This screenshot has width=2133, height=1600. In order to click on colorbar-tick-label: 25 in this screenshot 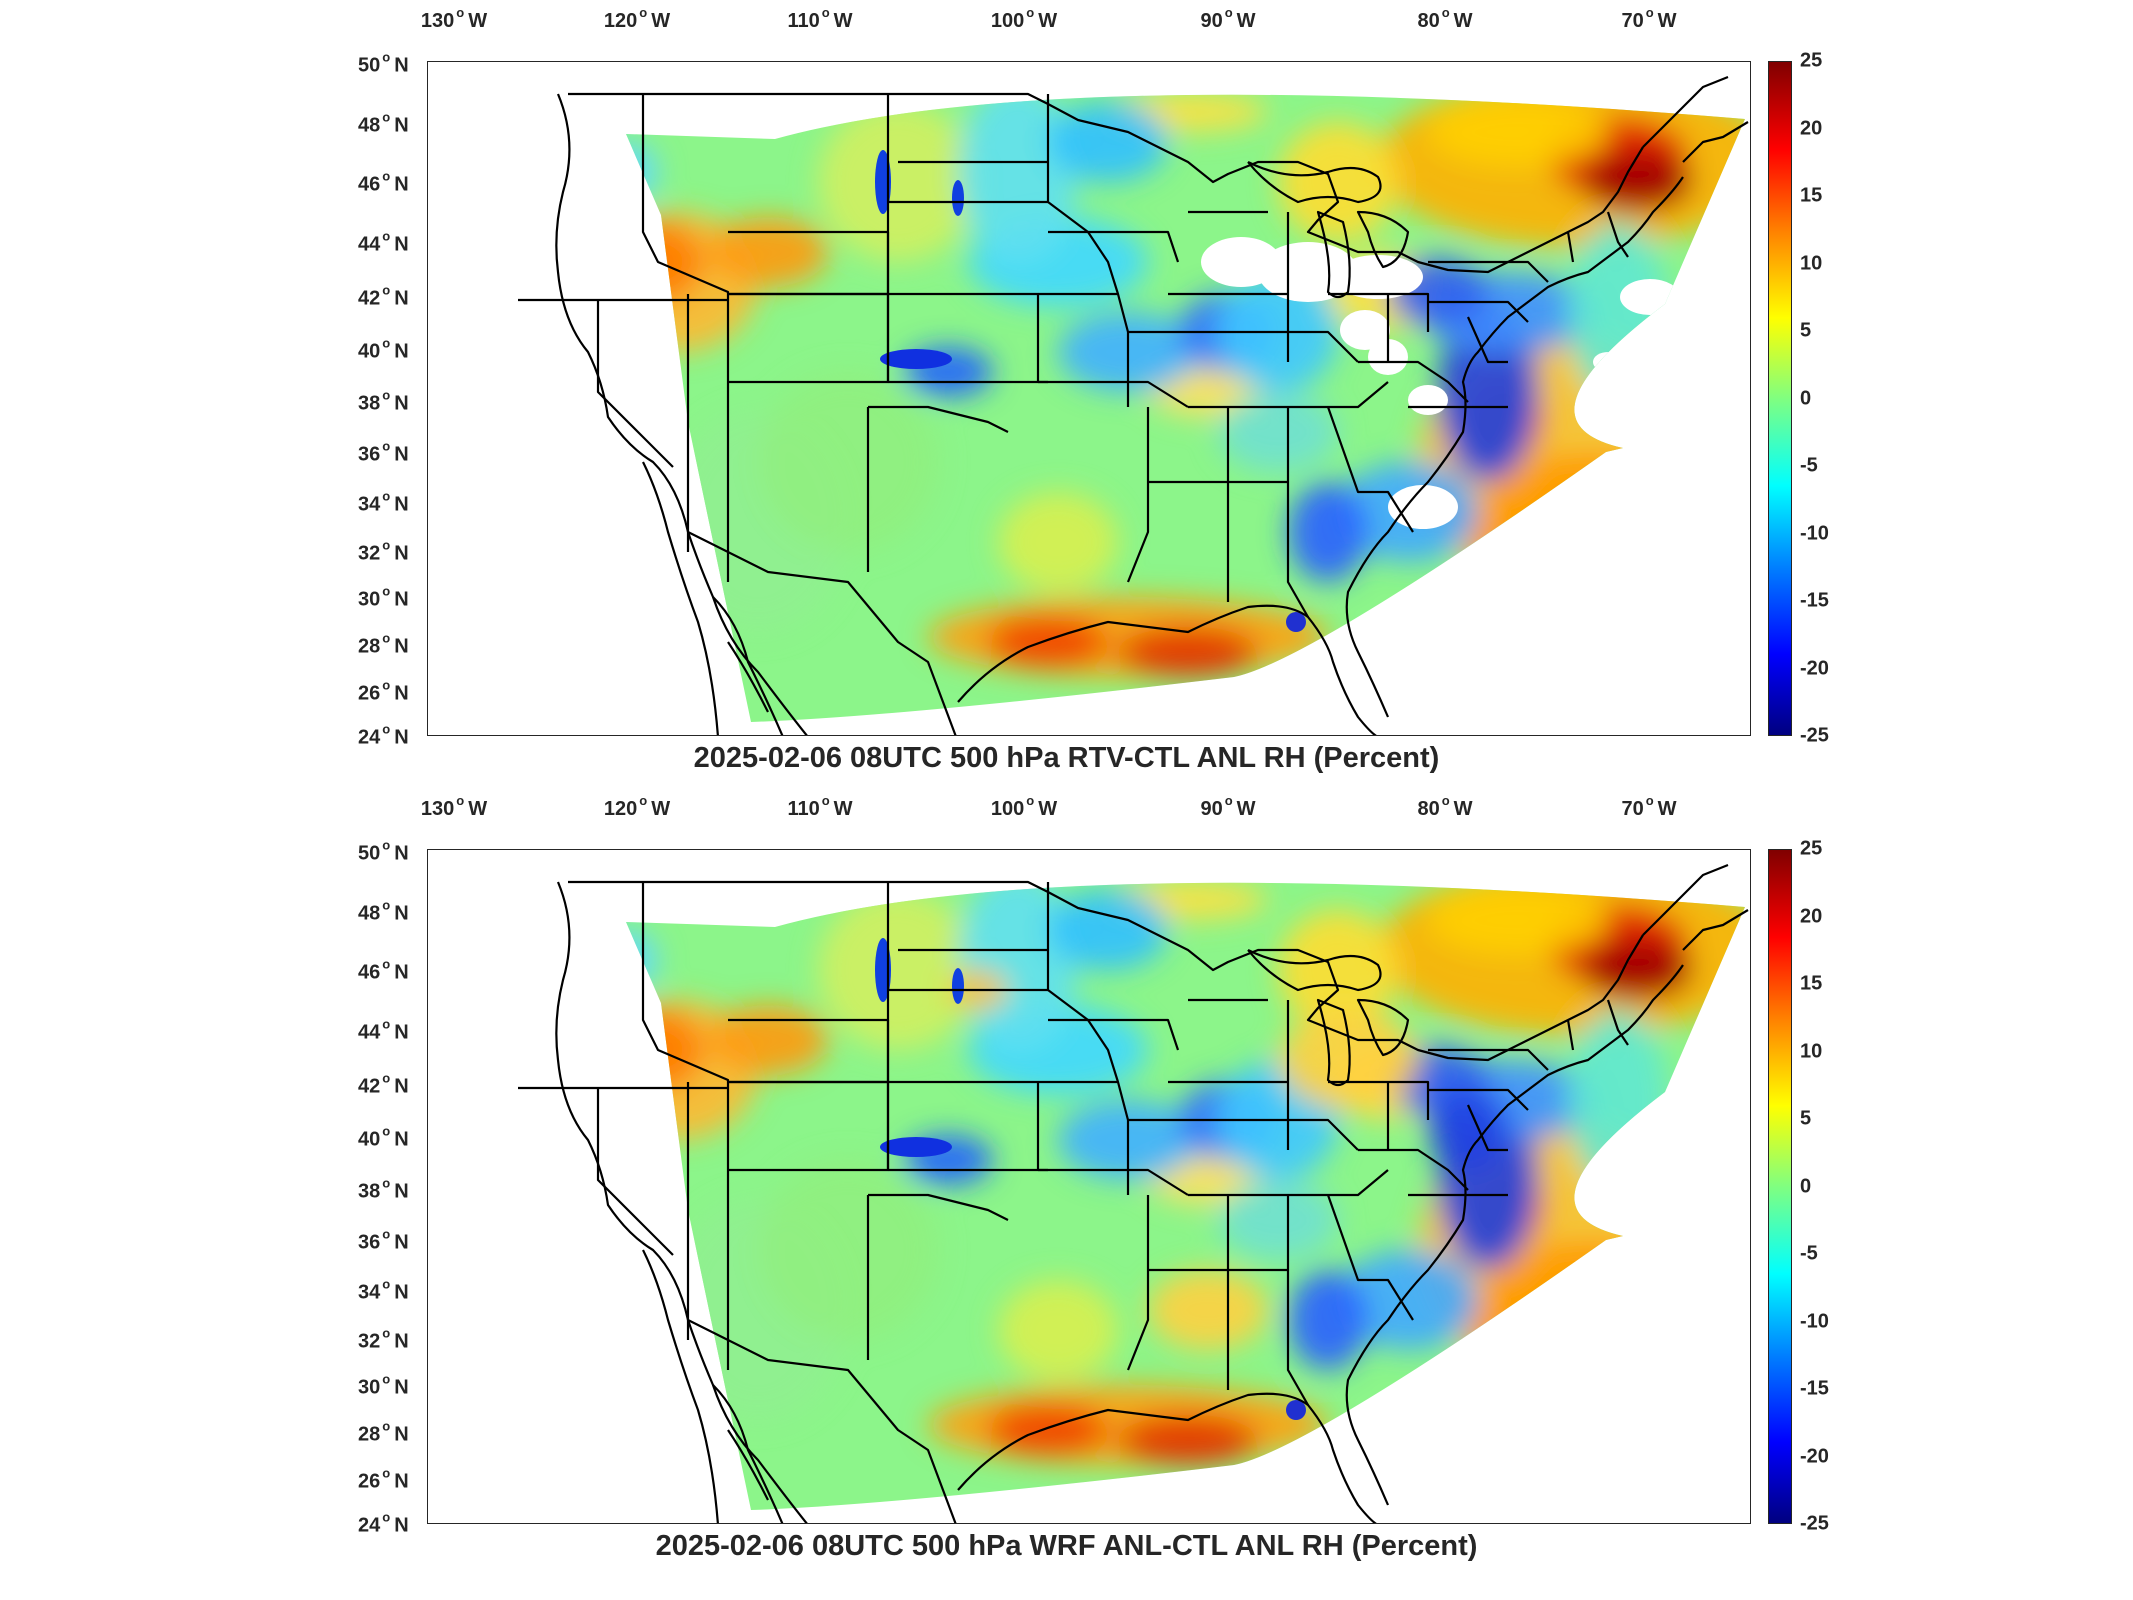, I will do `click(1811, 60)`.